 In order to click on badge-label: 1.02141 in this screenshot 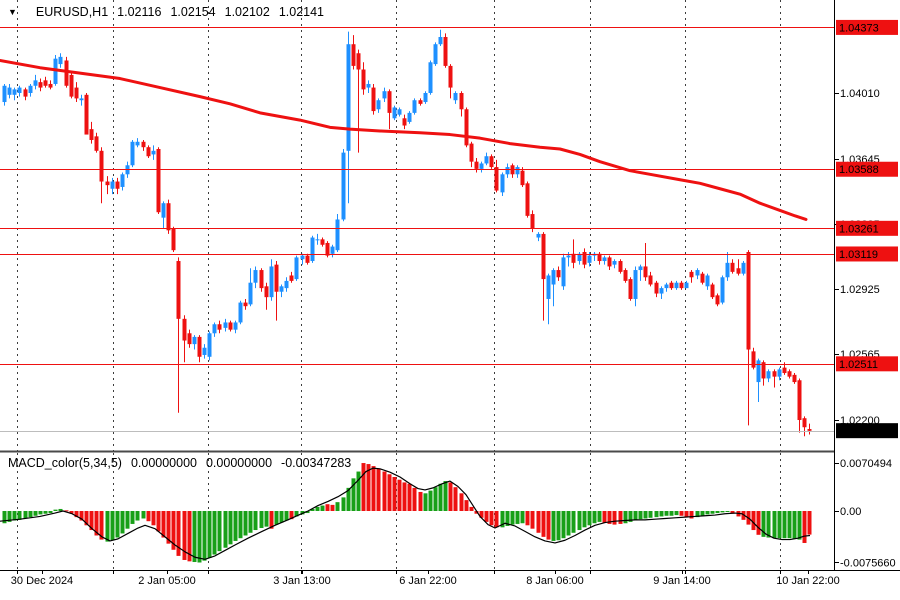, I will do `click(859, 432)`.